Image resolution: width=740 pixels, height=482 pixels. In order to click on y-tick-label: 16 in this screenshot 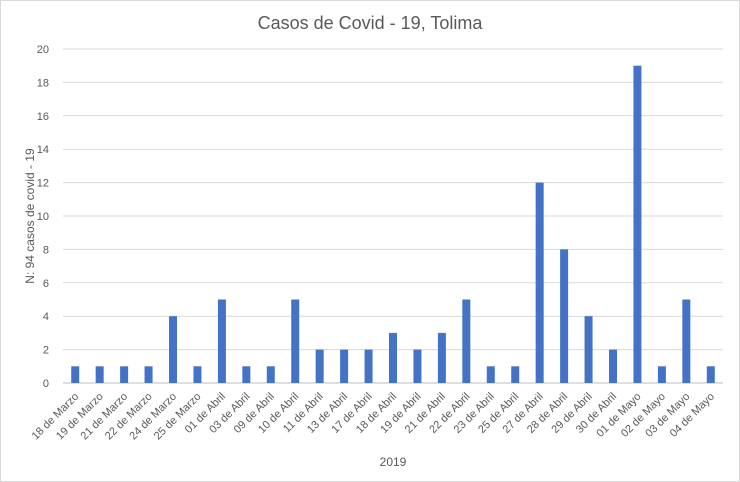, I will do `click(43, 117)`.